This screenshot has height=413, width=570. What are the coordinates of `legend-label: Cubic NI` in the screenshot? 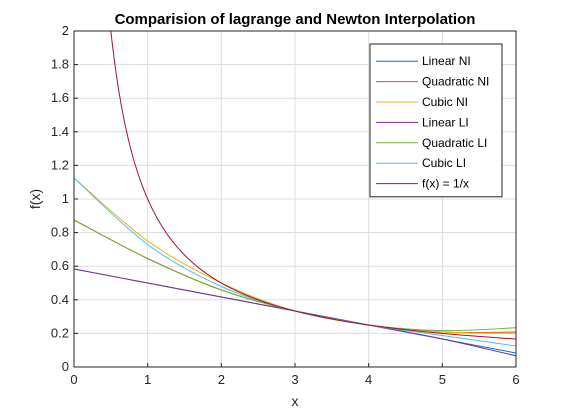 It's located at (445, 102).